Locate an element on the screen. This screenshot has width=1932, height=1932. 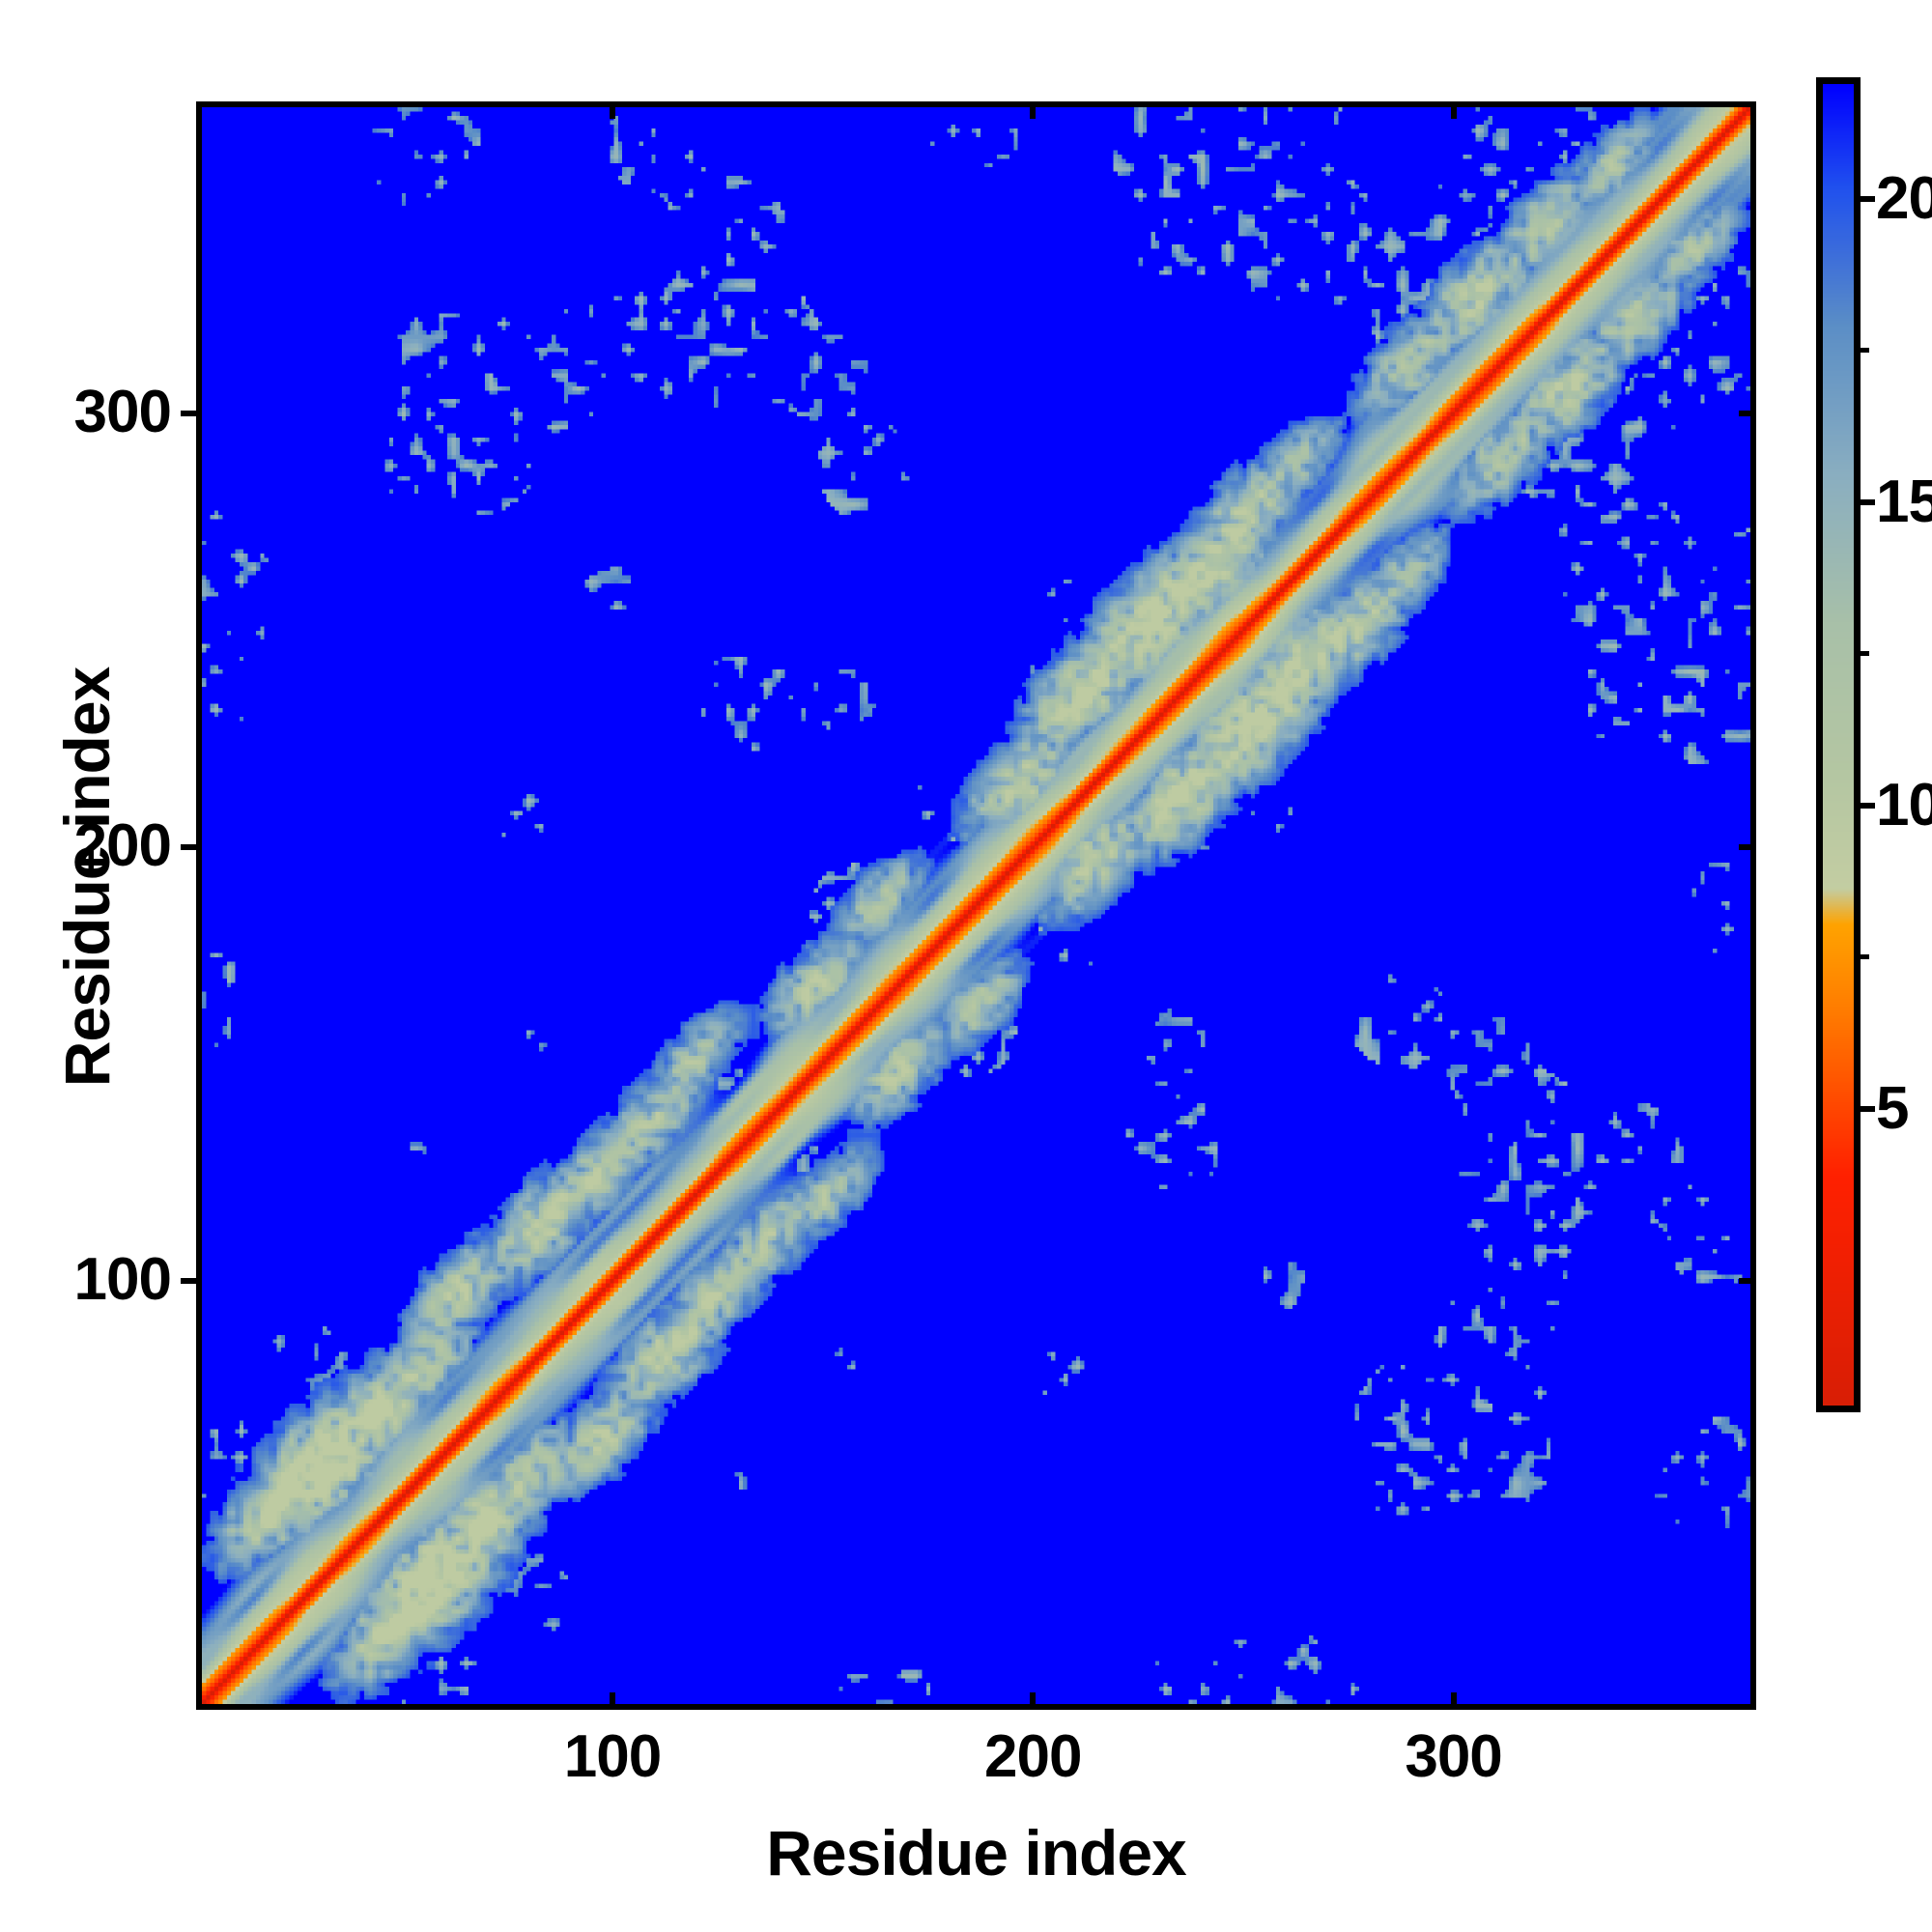
colorbar-tick-label-10: 10 is located at coordinates (1904, 804).